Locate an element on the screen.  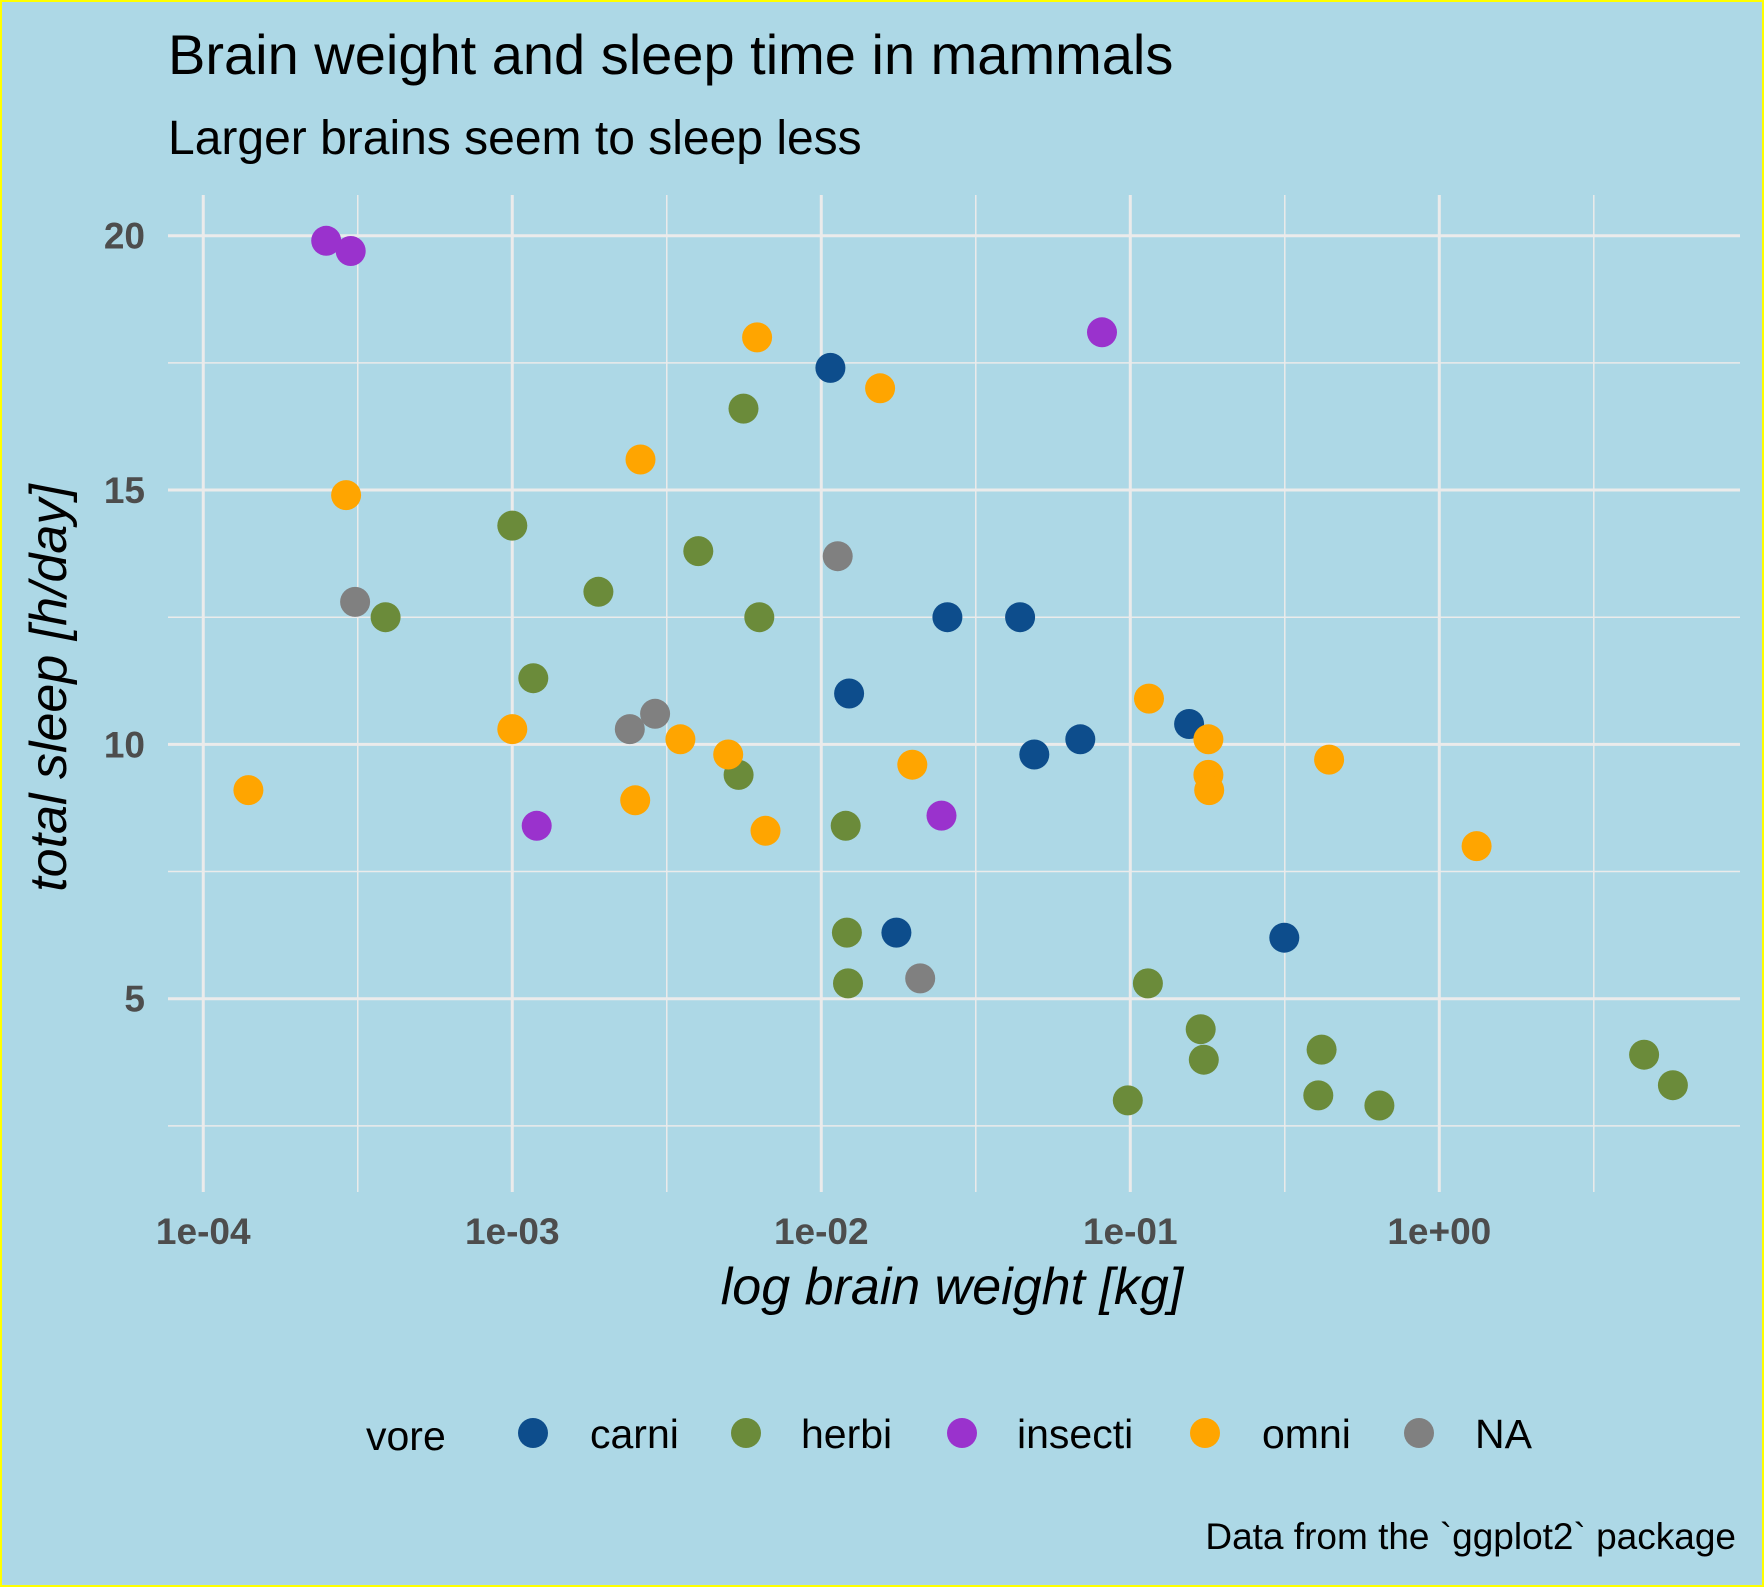
x-axis-title: log brain weight [kg] is located at coordinates (953, 1287).